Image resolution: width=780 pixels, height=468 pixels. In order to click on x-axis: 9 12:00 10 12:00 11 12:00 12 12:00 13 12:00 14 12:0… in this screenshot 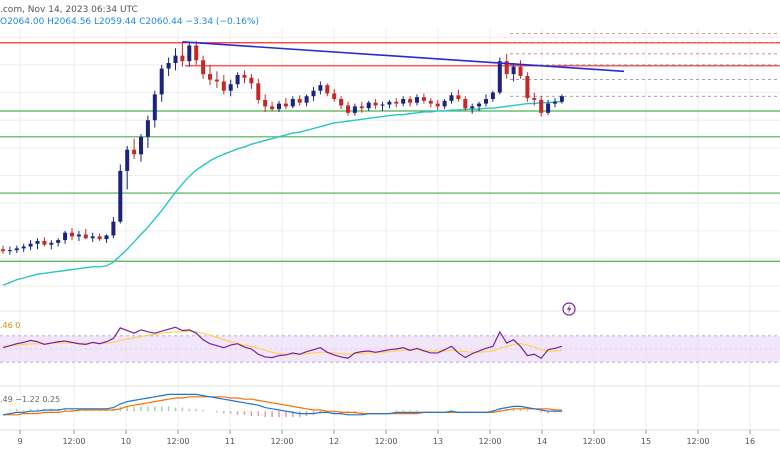, I will do `click(386, 438)`.